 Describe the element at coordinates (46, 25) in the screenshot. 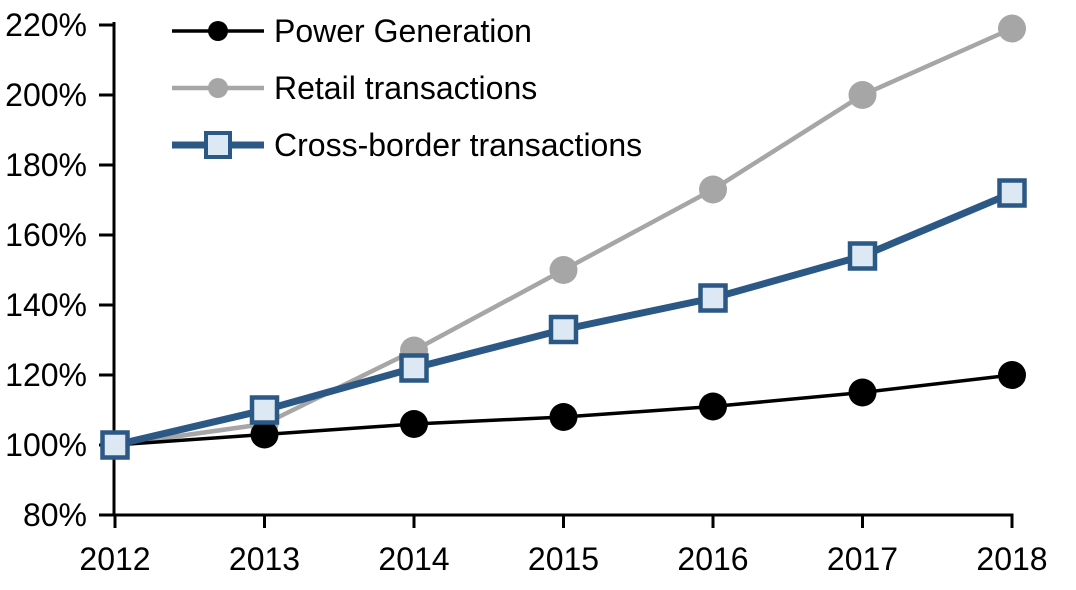

I see `y-axis-tick-label: 220%` at that location.